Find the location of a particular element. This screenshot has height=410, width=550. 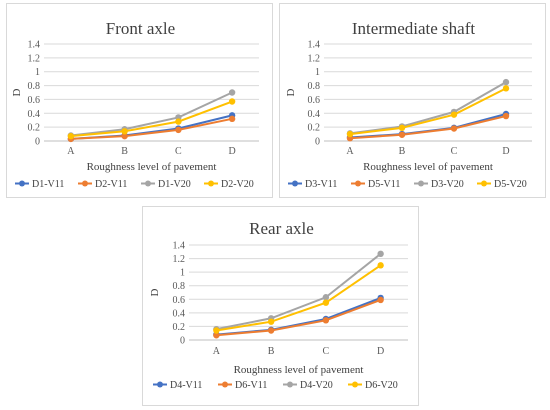

legend-label: D5-V11 is located at coordinates (384, 184).